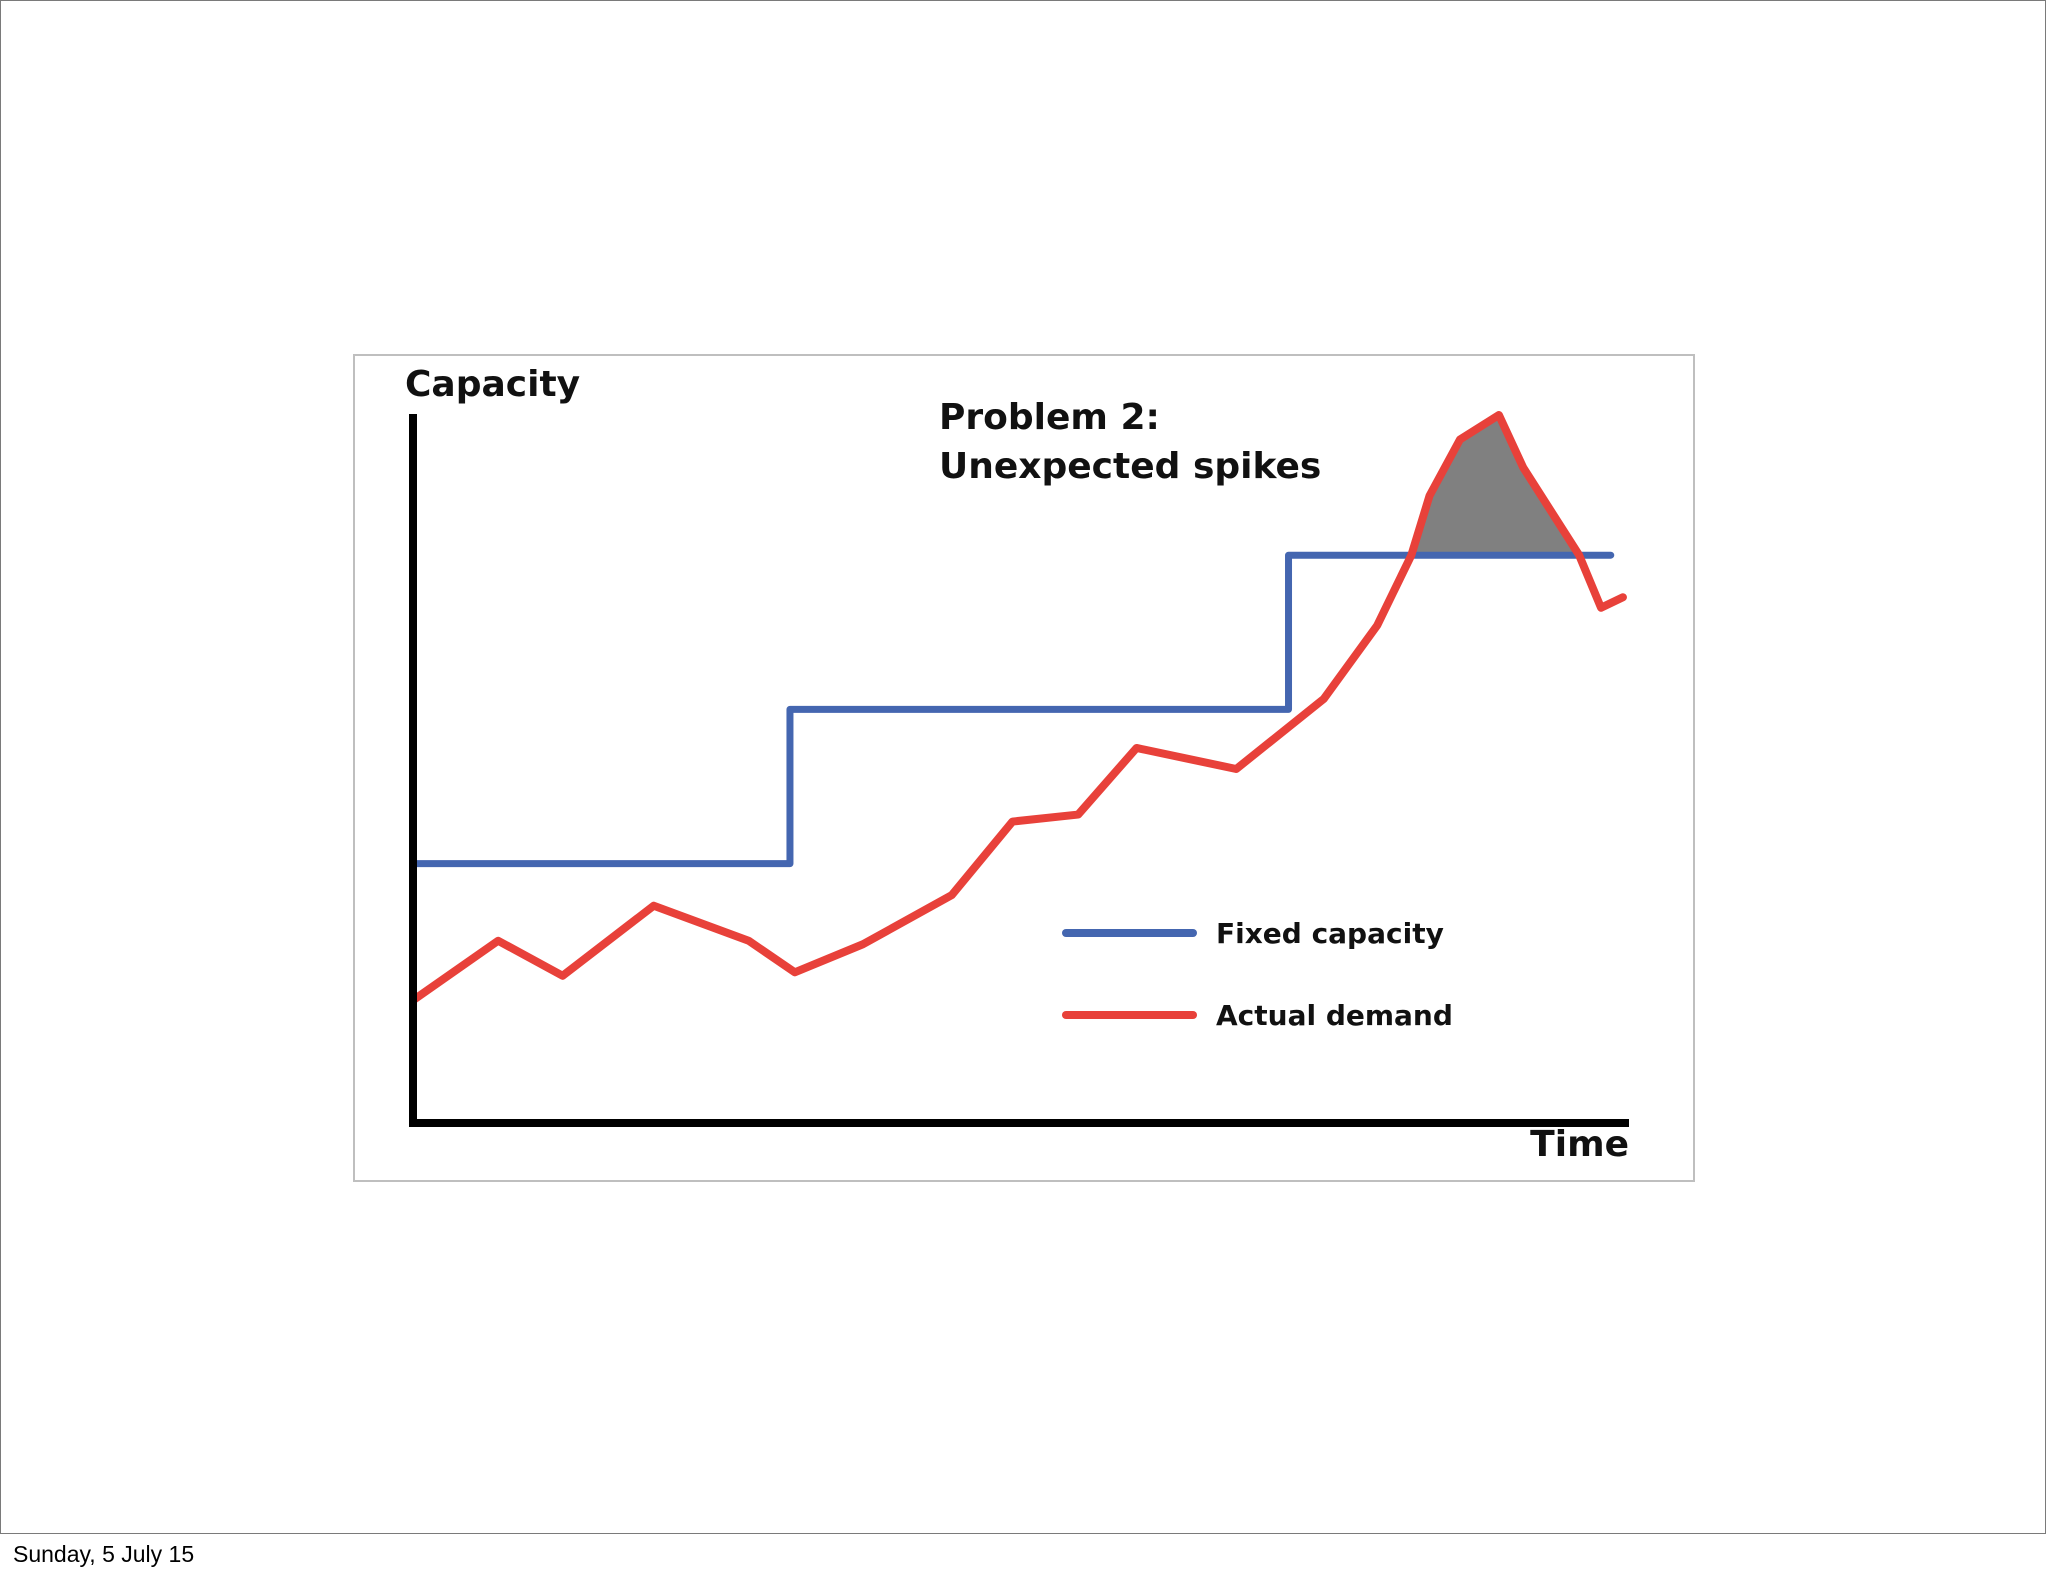 The image size is (2048, 1576). Describe the element at coordinates (1330, 933) in the screenshot. I see `legend-label-fixed-capacity: Fixed capacity` at that location.